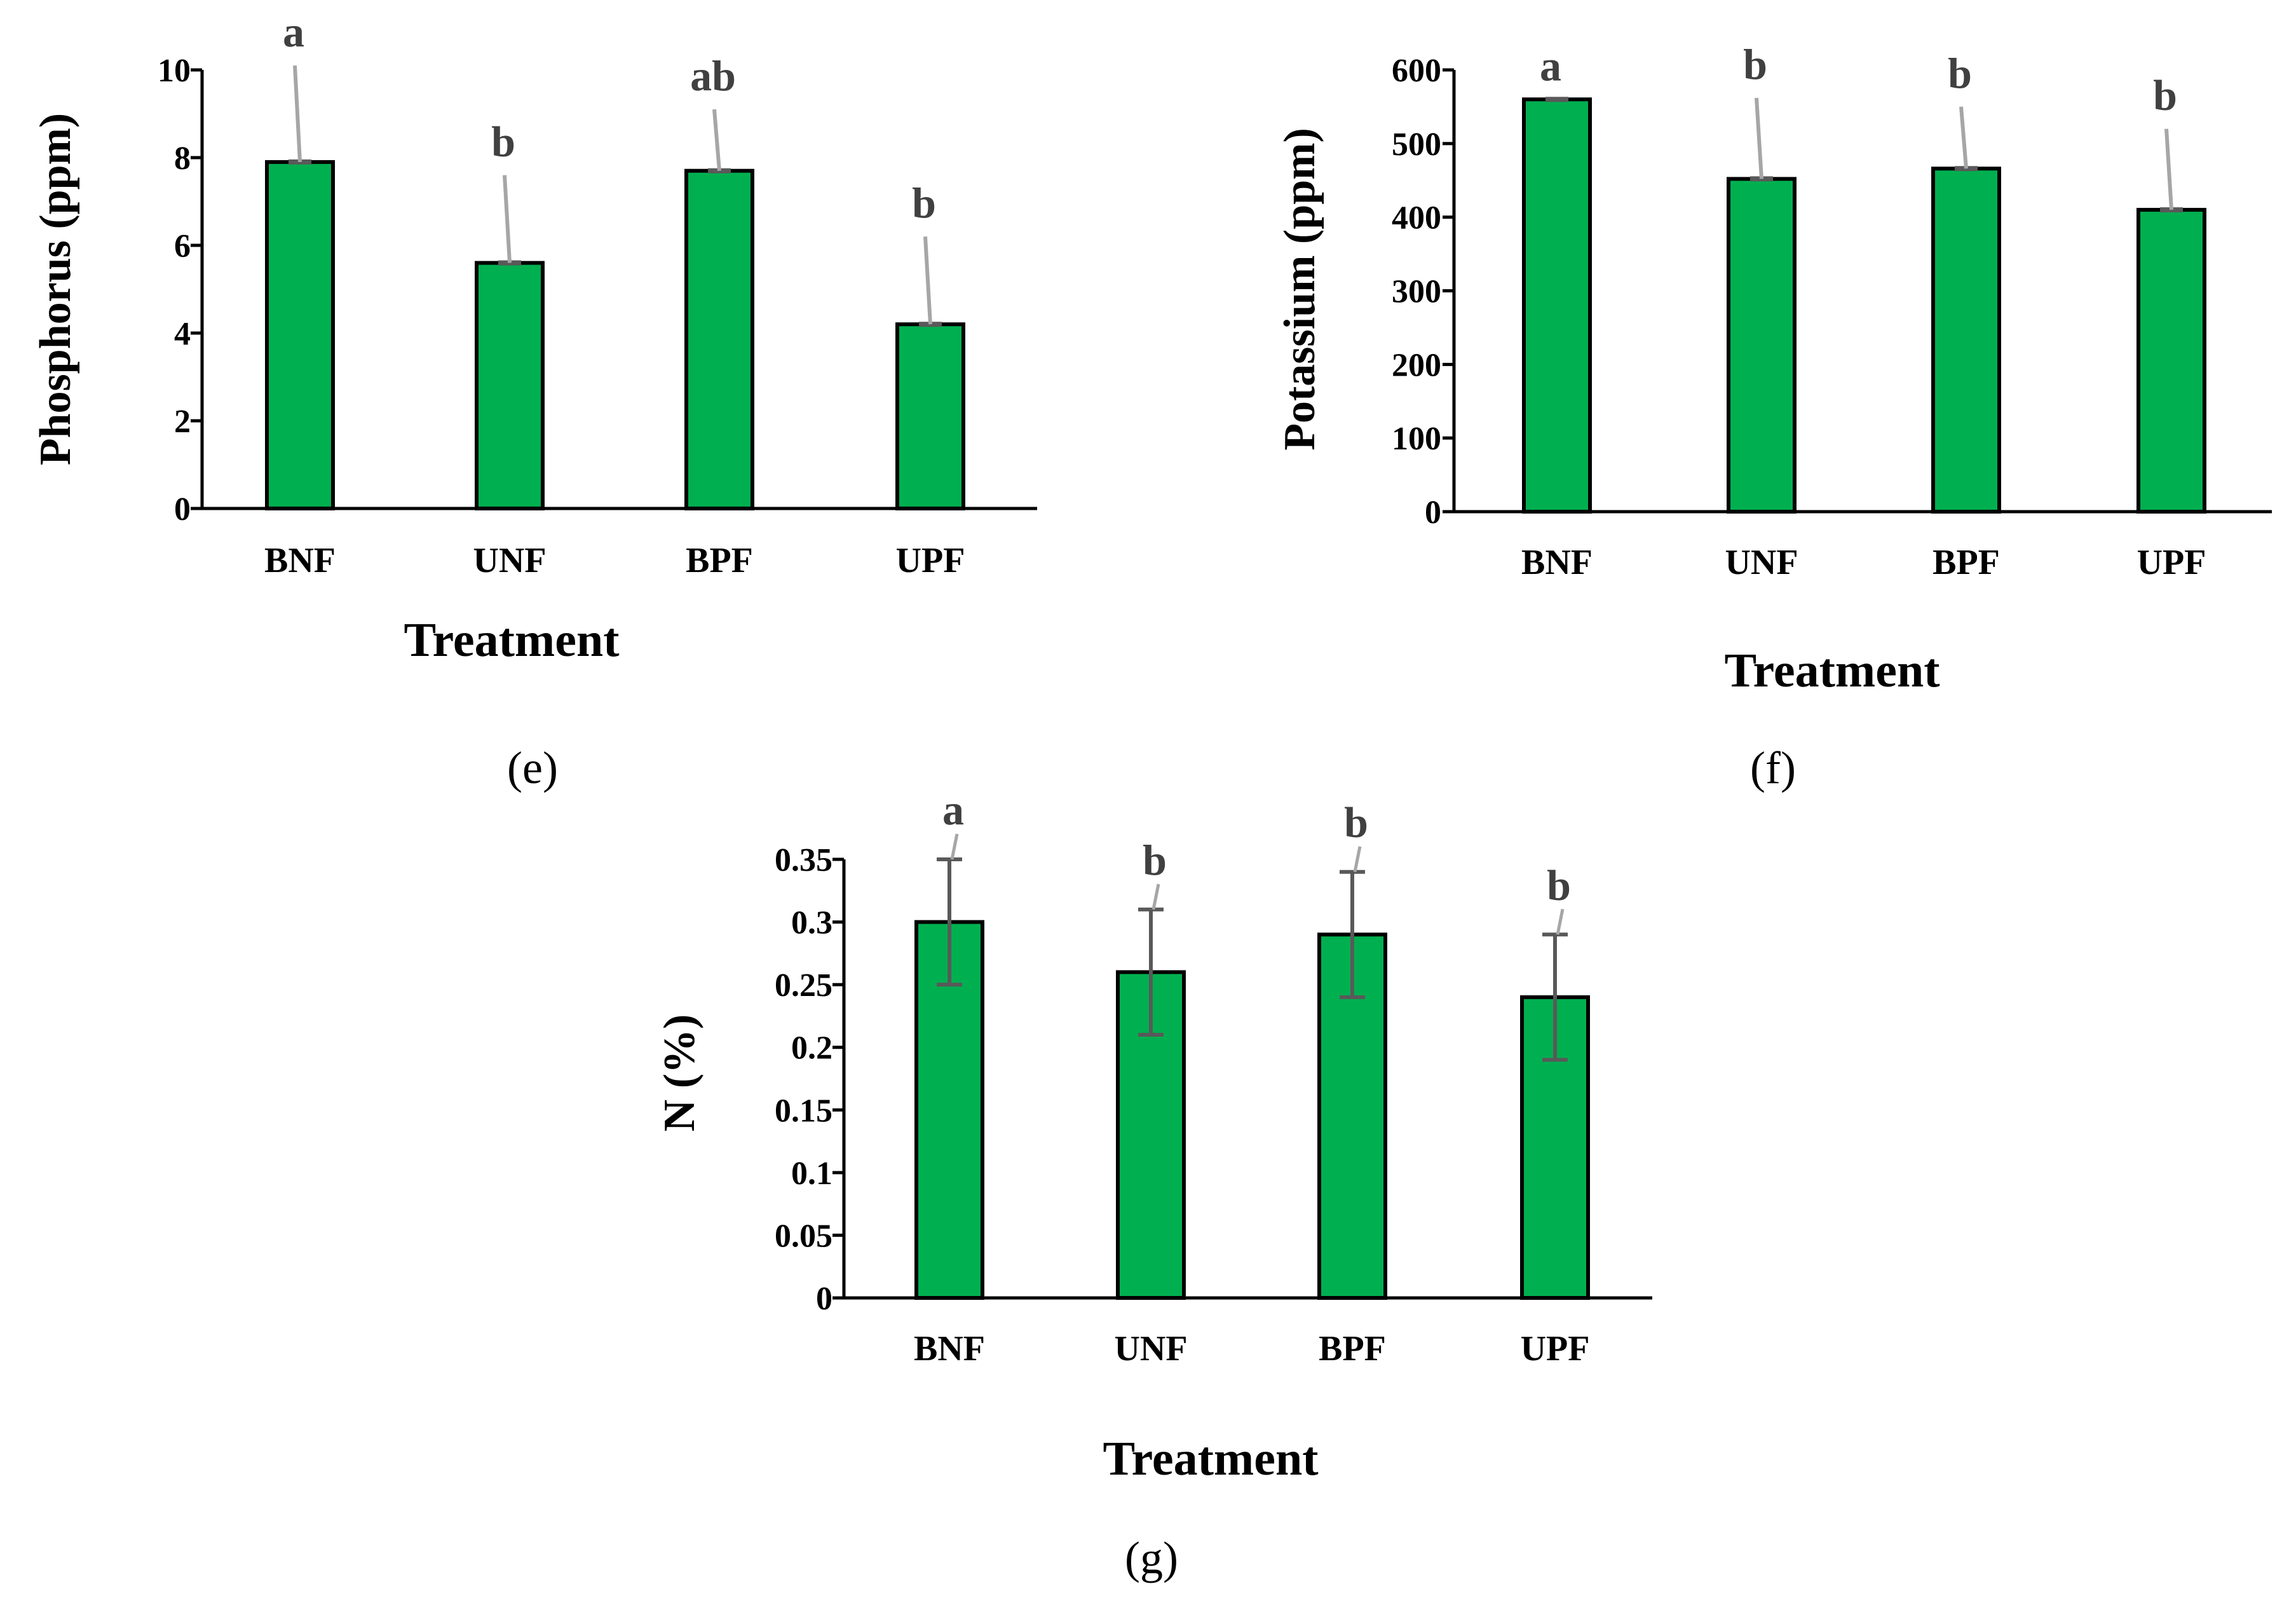 The height and width of the screenshot is (1617, 2296). I want to click on y-tick-label: 400, so click(1416, 218).